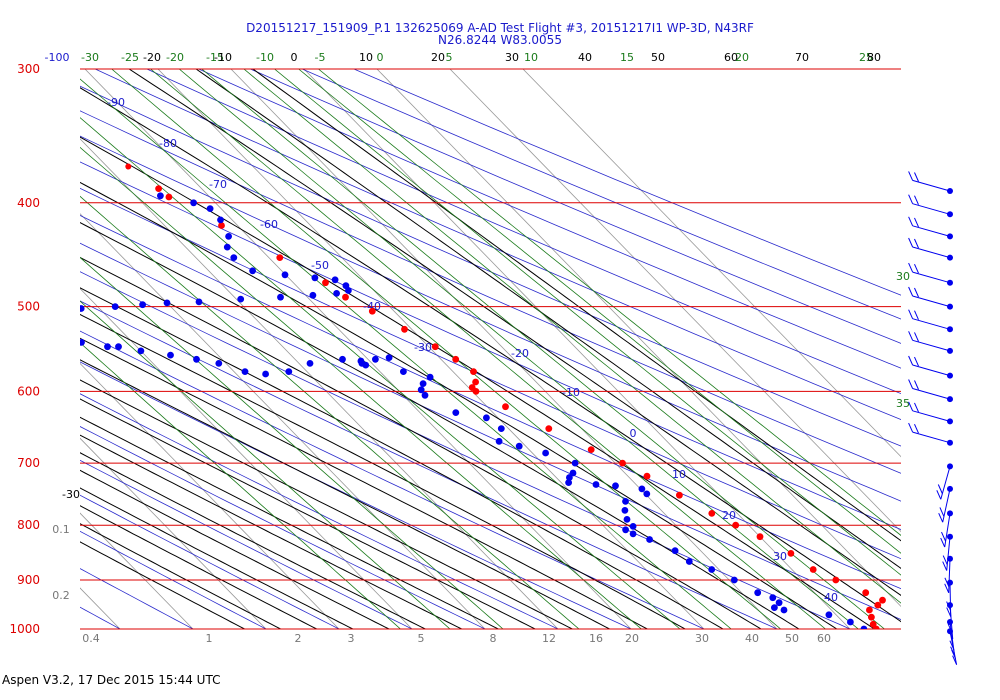 This screenshot has width=1000, height=700. What do you see at coordinates (218, 184) in the screenshot?
I see `dry-adiabat-label: -70` at bounding box center [218, 184].